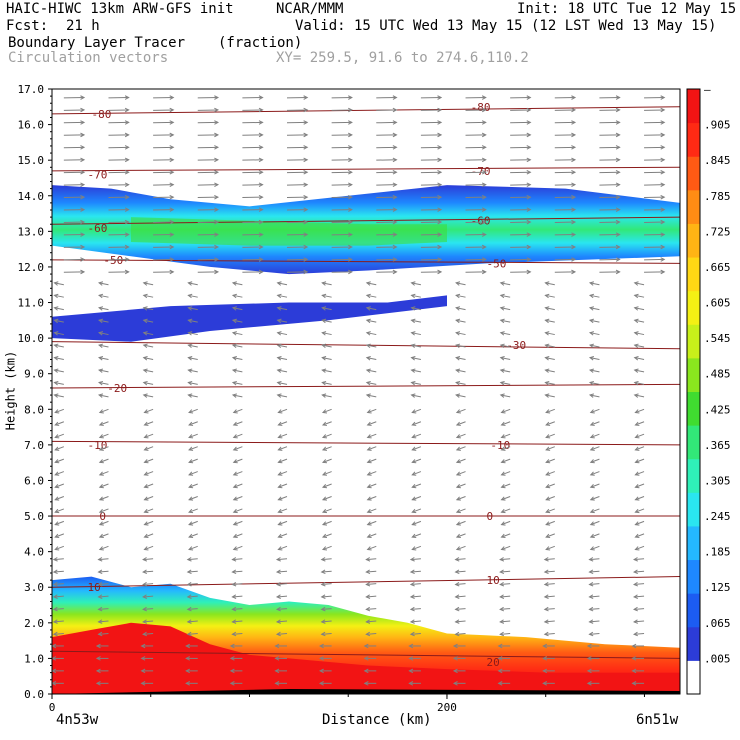  Describe the element at coordinates (707, 89) in the screenshot. I see `colorbar-label: –` at that location.